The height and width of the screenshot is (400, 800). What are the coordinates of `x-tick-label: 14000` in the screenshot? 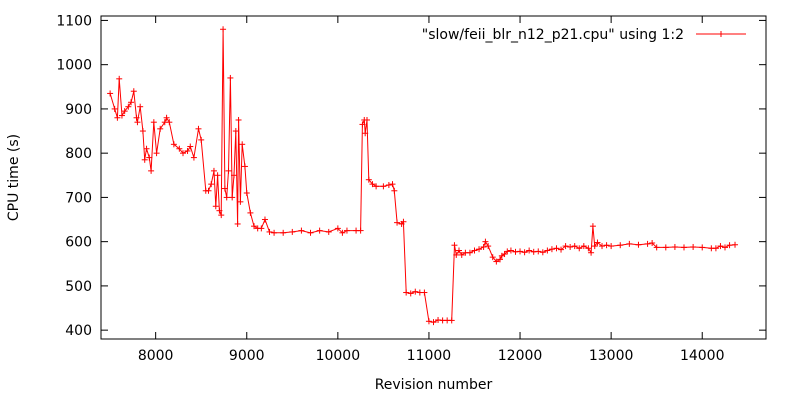 It's located at (702, 356).